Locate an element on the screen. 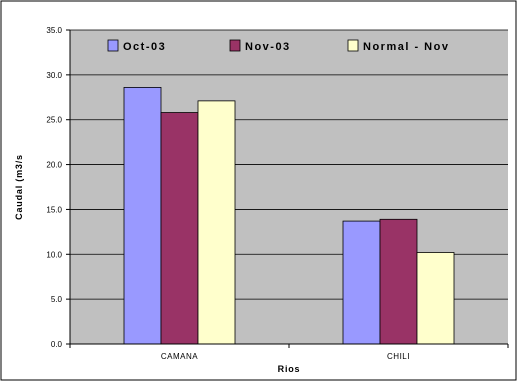 The image size is (517, 381). bar-nov-03-chili is located at coordinates (398, 281).